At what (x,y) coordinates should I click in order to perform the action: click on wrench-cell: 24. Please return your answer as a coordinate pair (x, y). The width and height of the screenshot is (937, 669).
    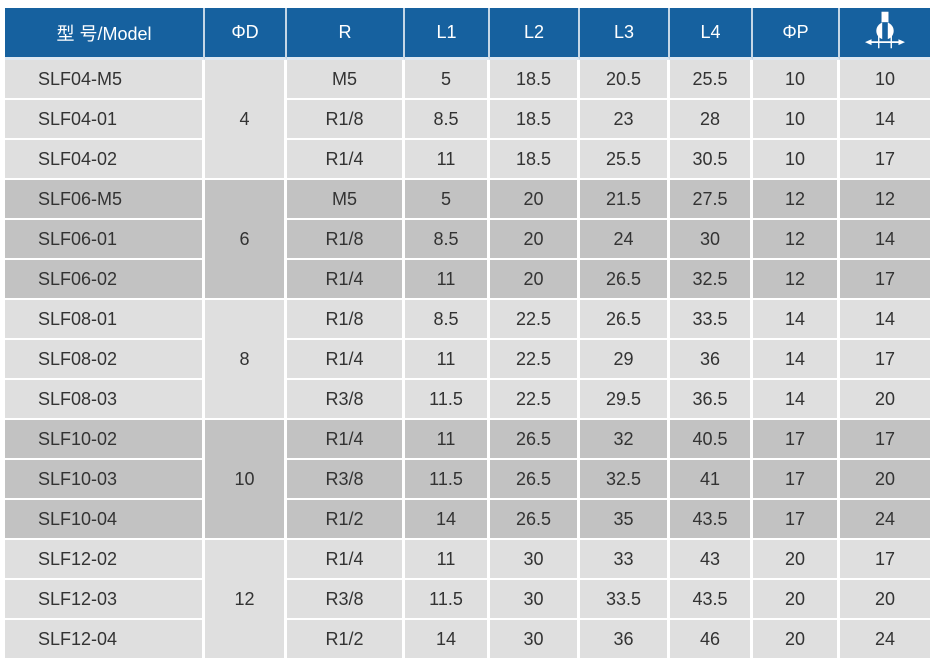
    Looking at the image, I should click on (885, 520).